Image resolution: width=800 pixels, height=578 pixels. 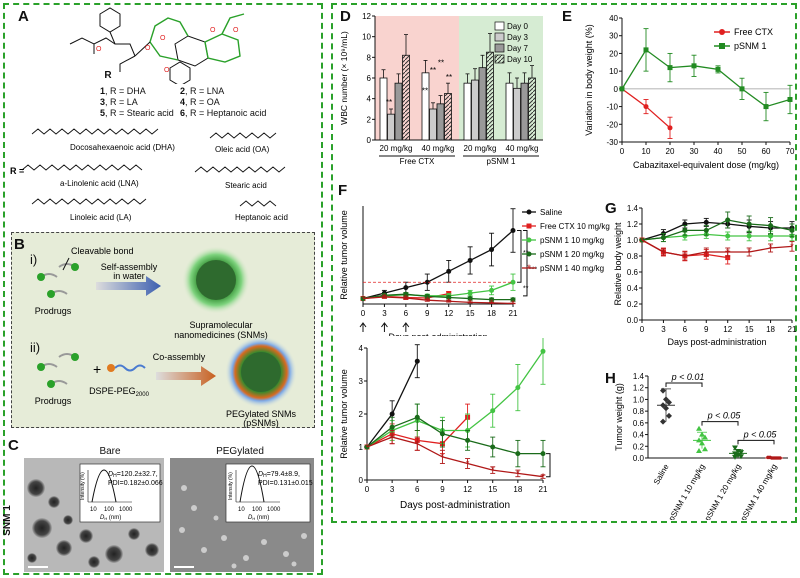 What do you see at coordinates (114, 518) in the screenshot?
I see `inset-x-unit: (nm)` at bounding box center [114, 518].